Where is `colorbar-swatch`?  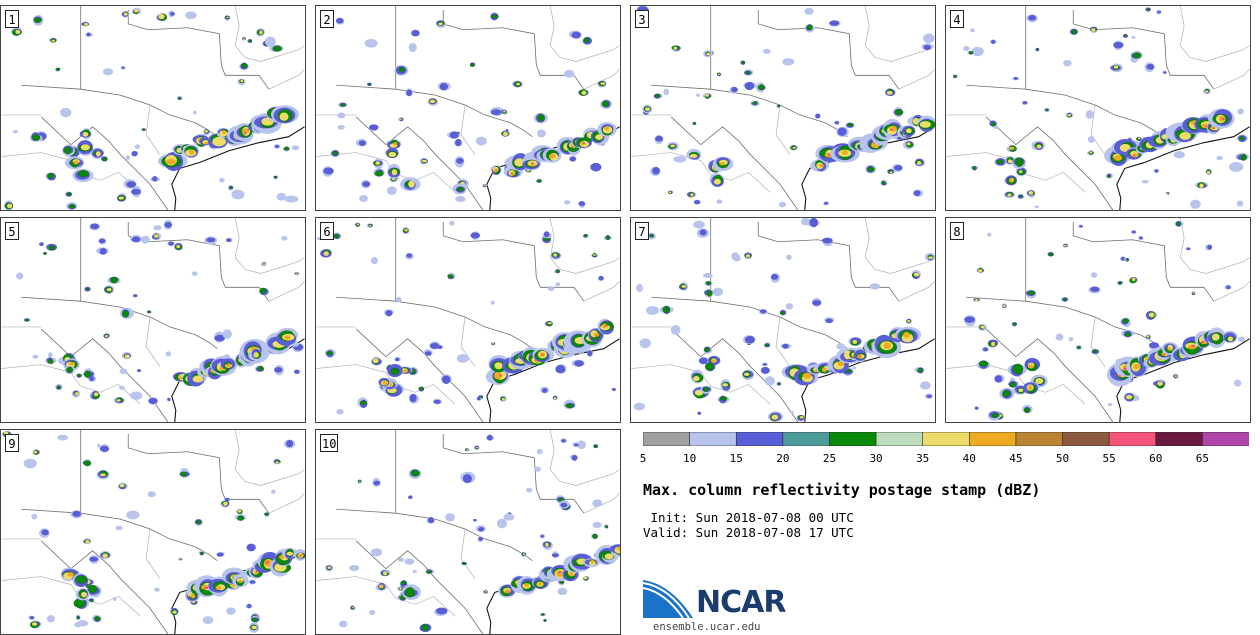 colorbar-swatch is located at coordinates (1039, 439).